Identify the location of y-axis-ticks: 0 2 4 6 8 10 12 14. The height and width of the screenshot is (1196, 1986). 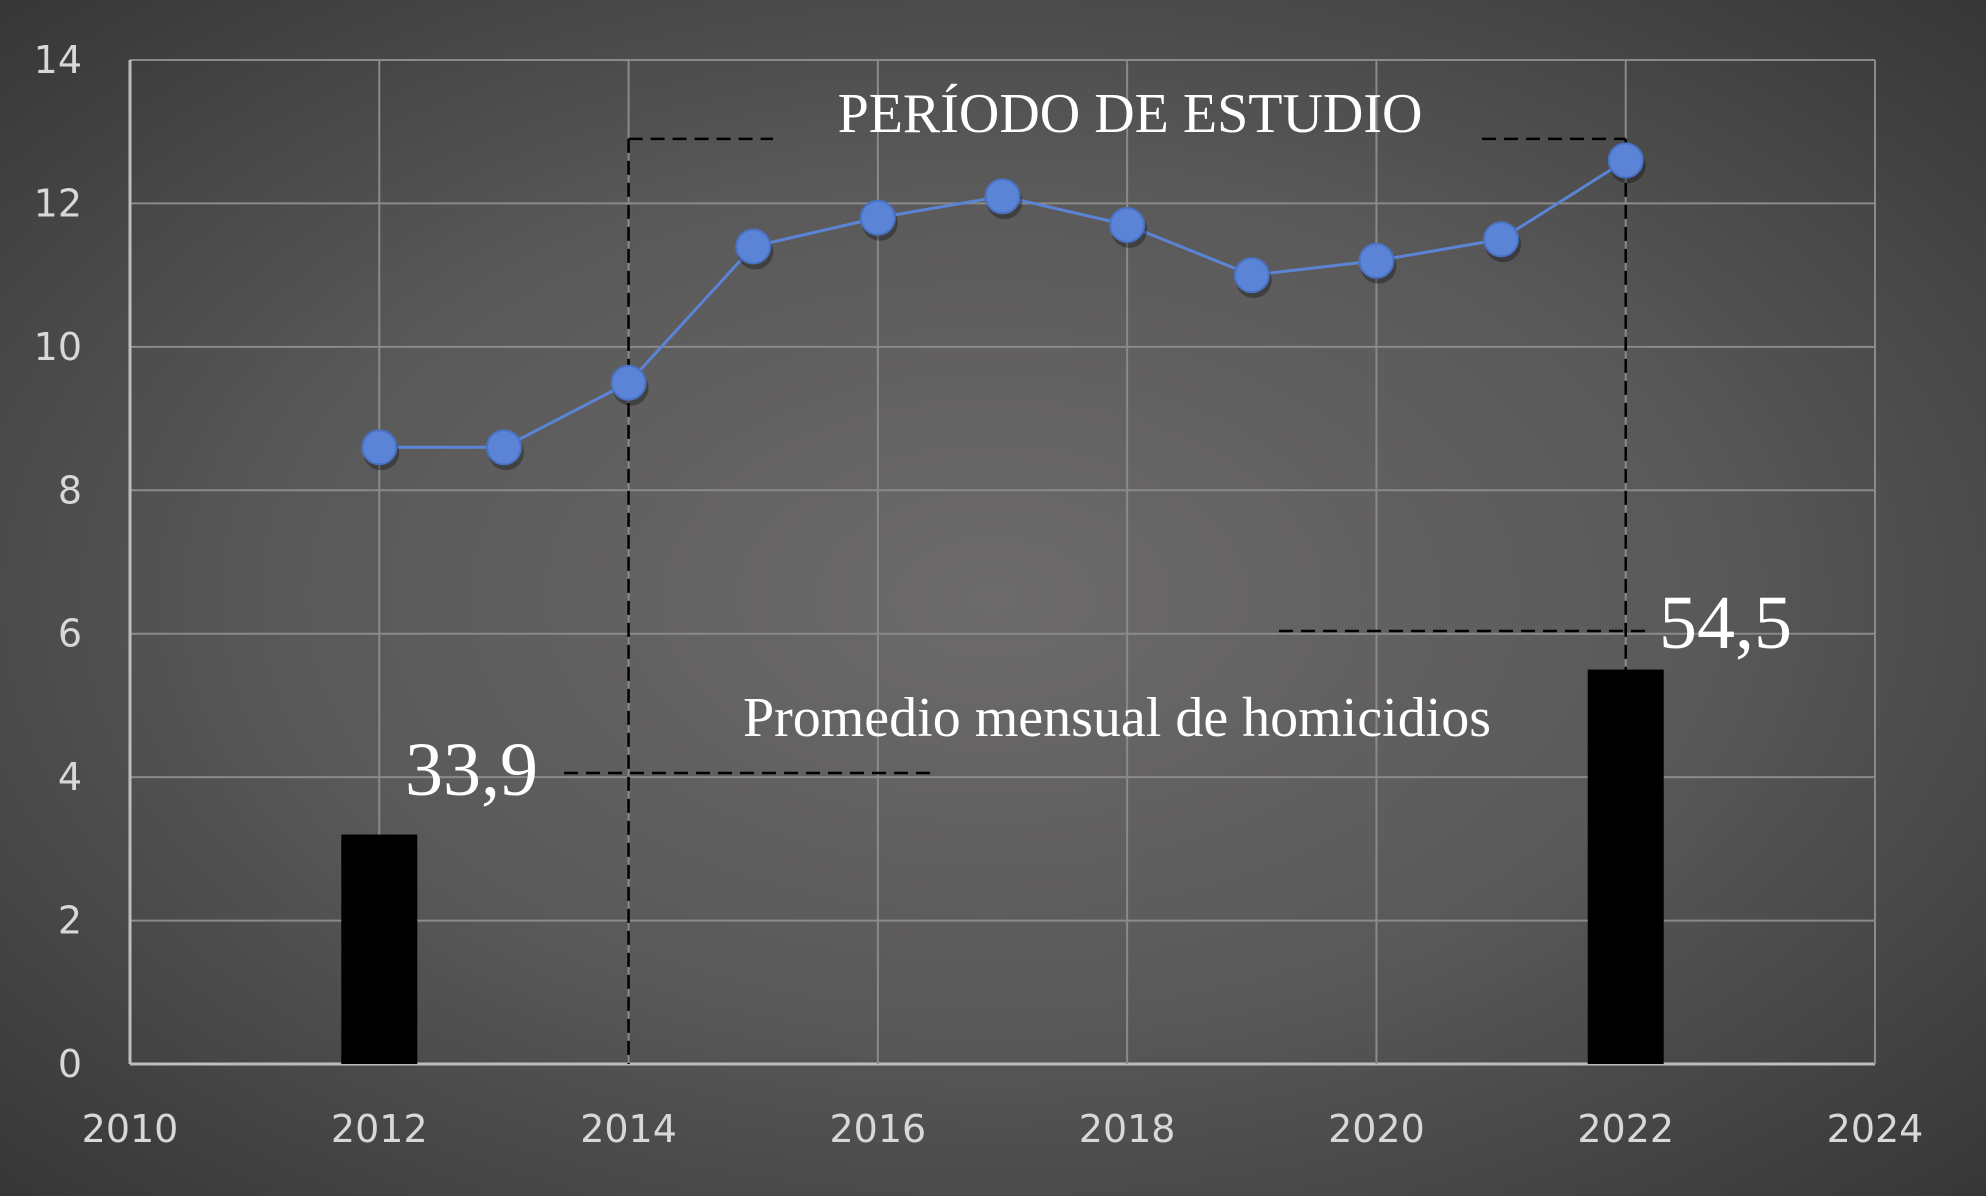
(58, 562).